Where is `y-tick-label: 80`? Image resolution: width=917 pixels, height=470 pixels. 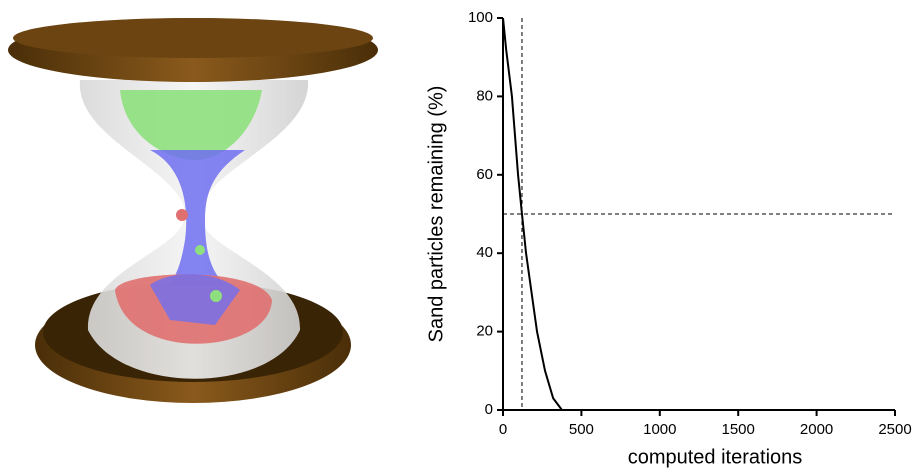
y-tick-label: 80 is located at coordinates (484, 95).